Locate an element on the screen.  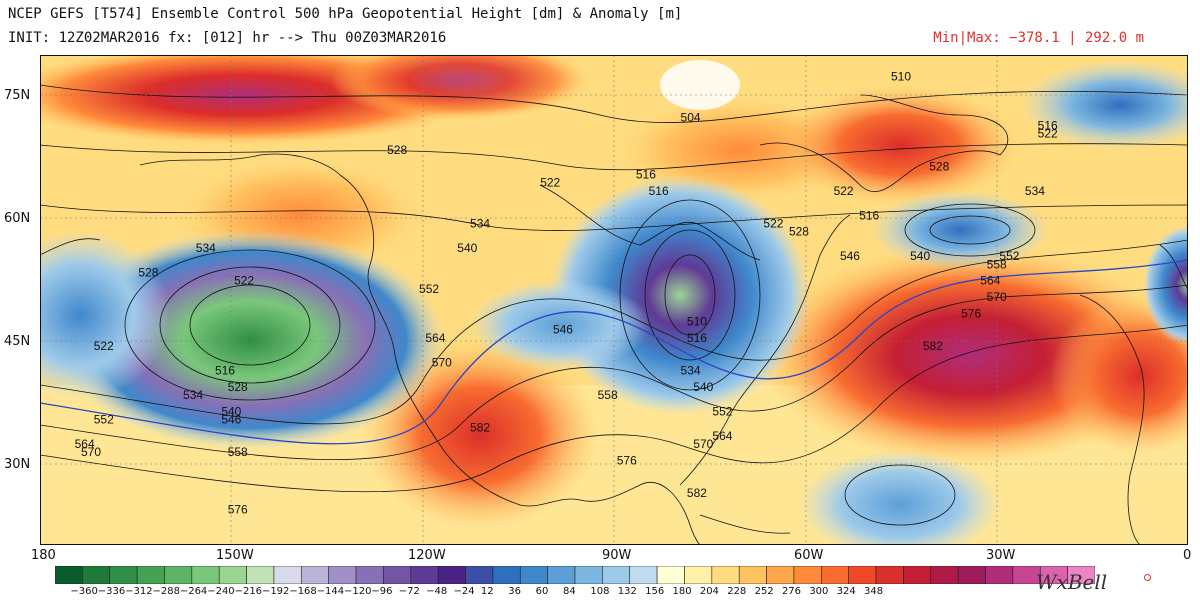
colorbar-label: 108 is located at coordinates (600, 591).